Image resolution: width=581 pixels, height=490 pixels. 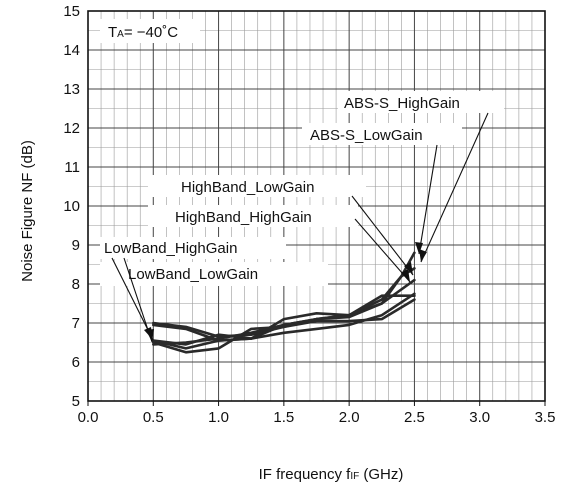 I want to click on x-axis-label: IF frequency fIF (GHz), so click(x=331, y=474).